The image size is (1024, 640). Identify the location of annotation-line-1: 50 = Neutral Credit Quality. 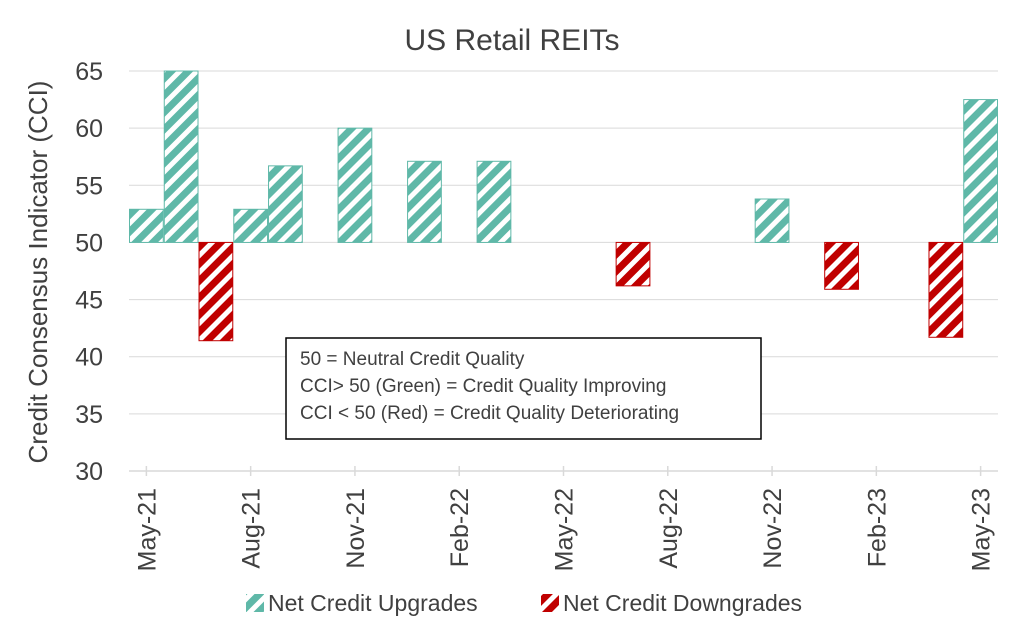
(412, 359).